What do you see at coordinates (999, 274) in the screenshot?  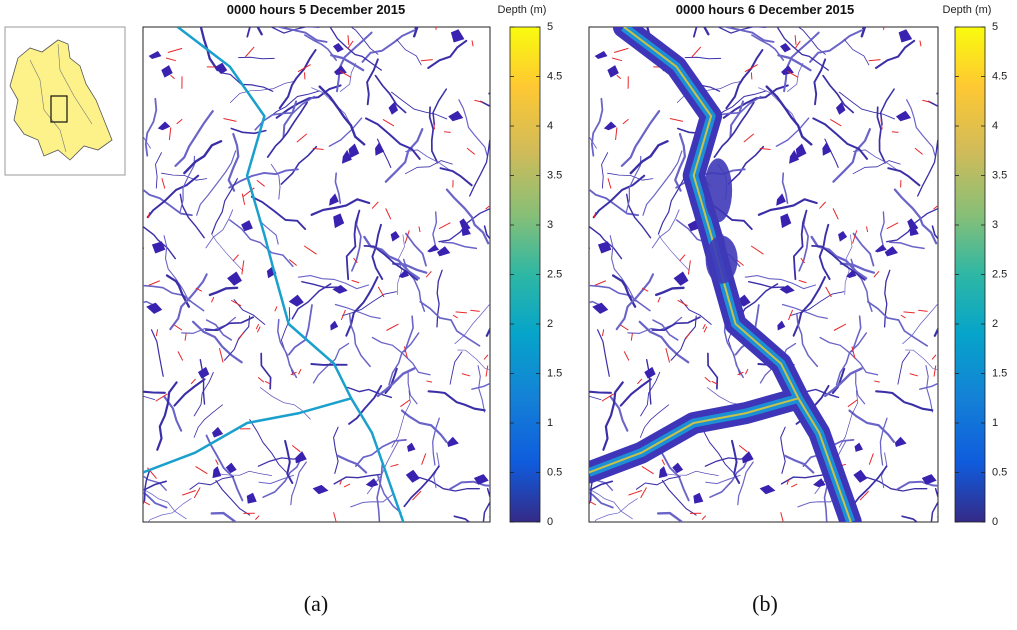 I see `colorbar-tick-label: 2.5` at bounding box center [999, 274].